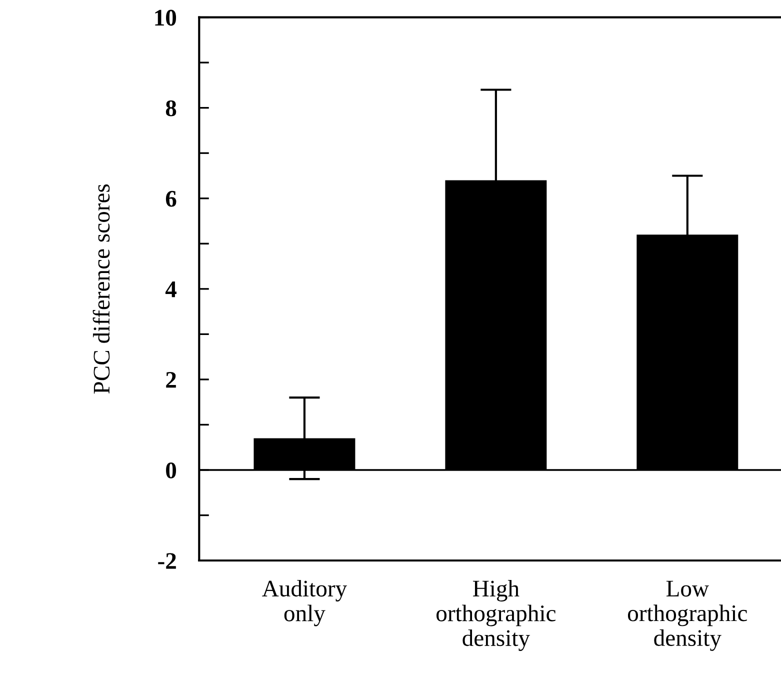 The width and height of the screenshot is (781, 692). I want to click on y-axis-title: PCC difference scores, so click(101, 289).